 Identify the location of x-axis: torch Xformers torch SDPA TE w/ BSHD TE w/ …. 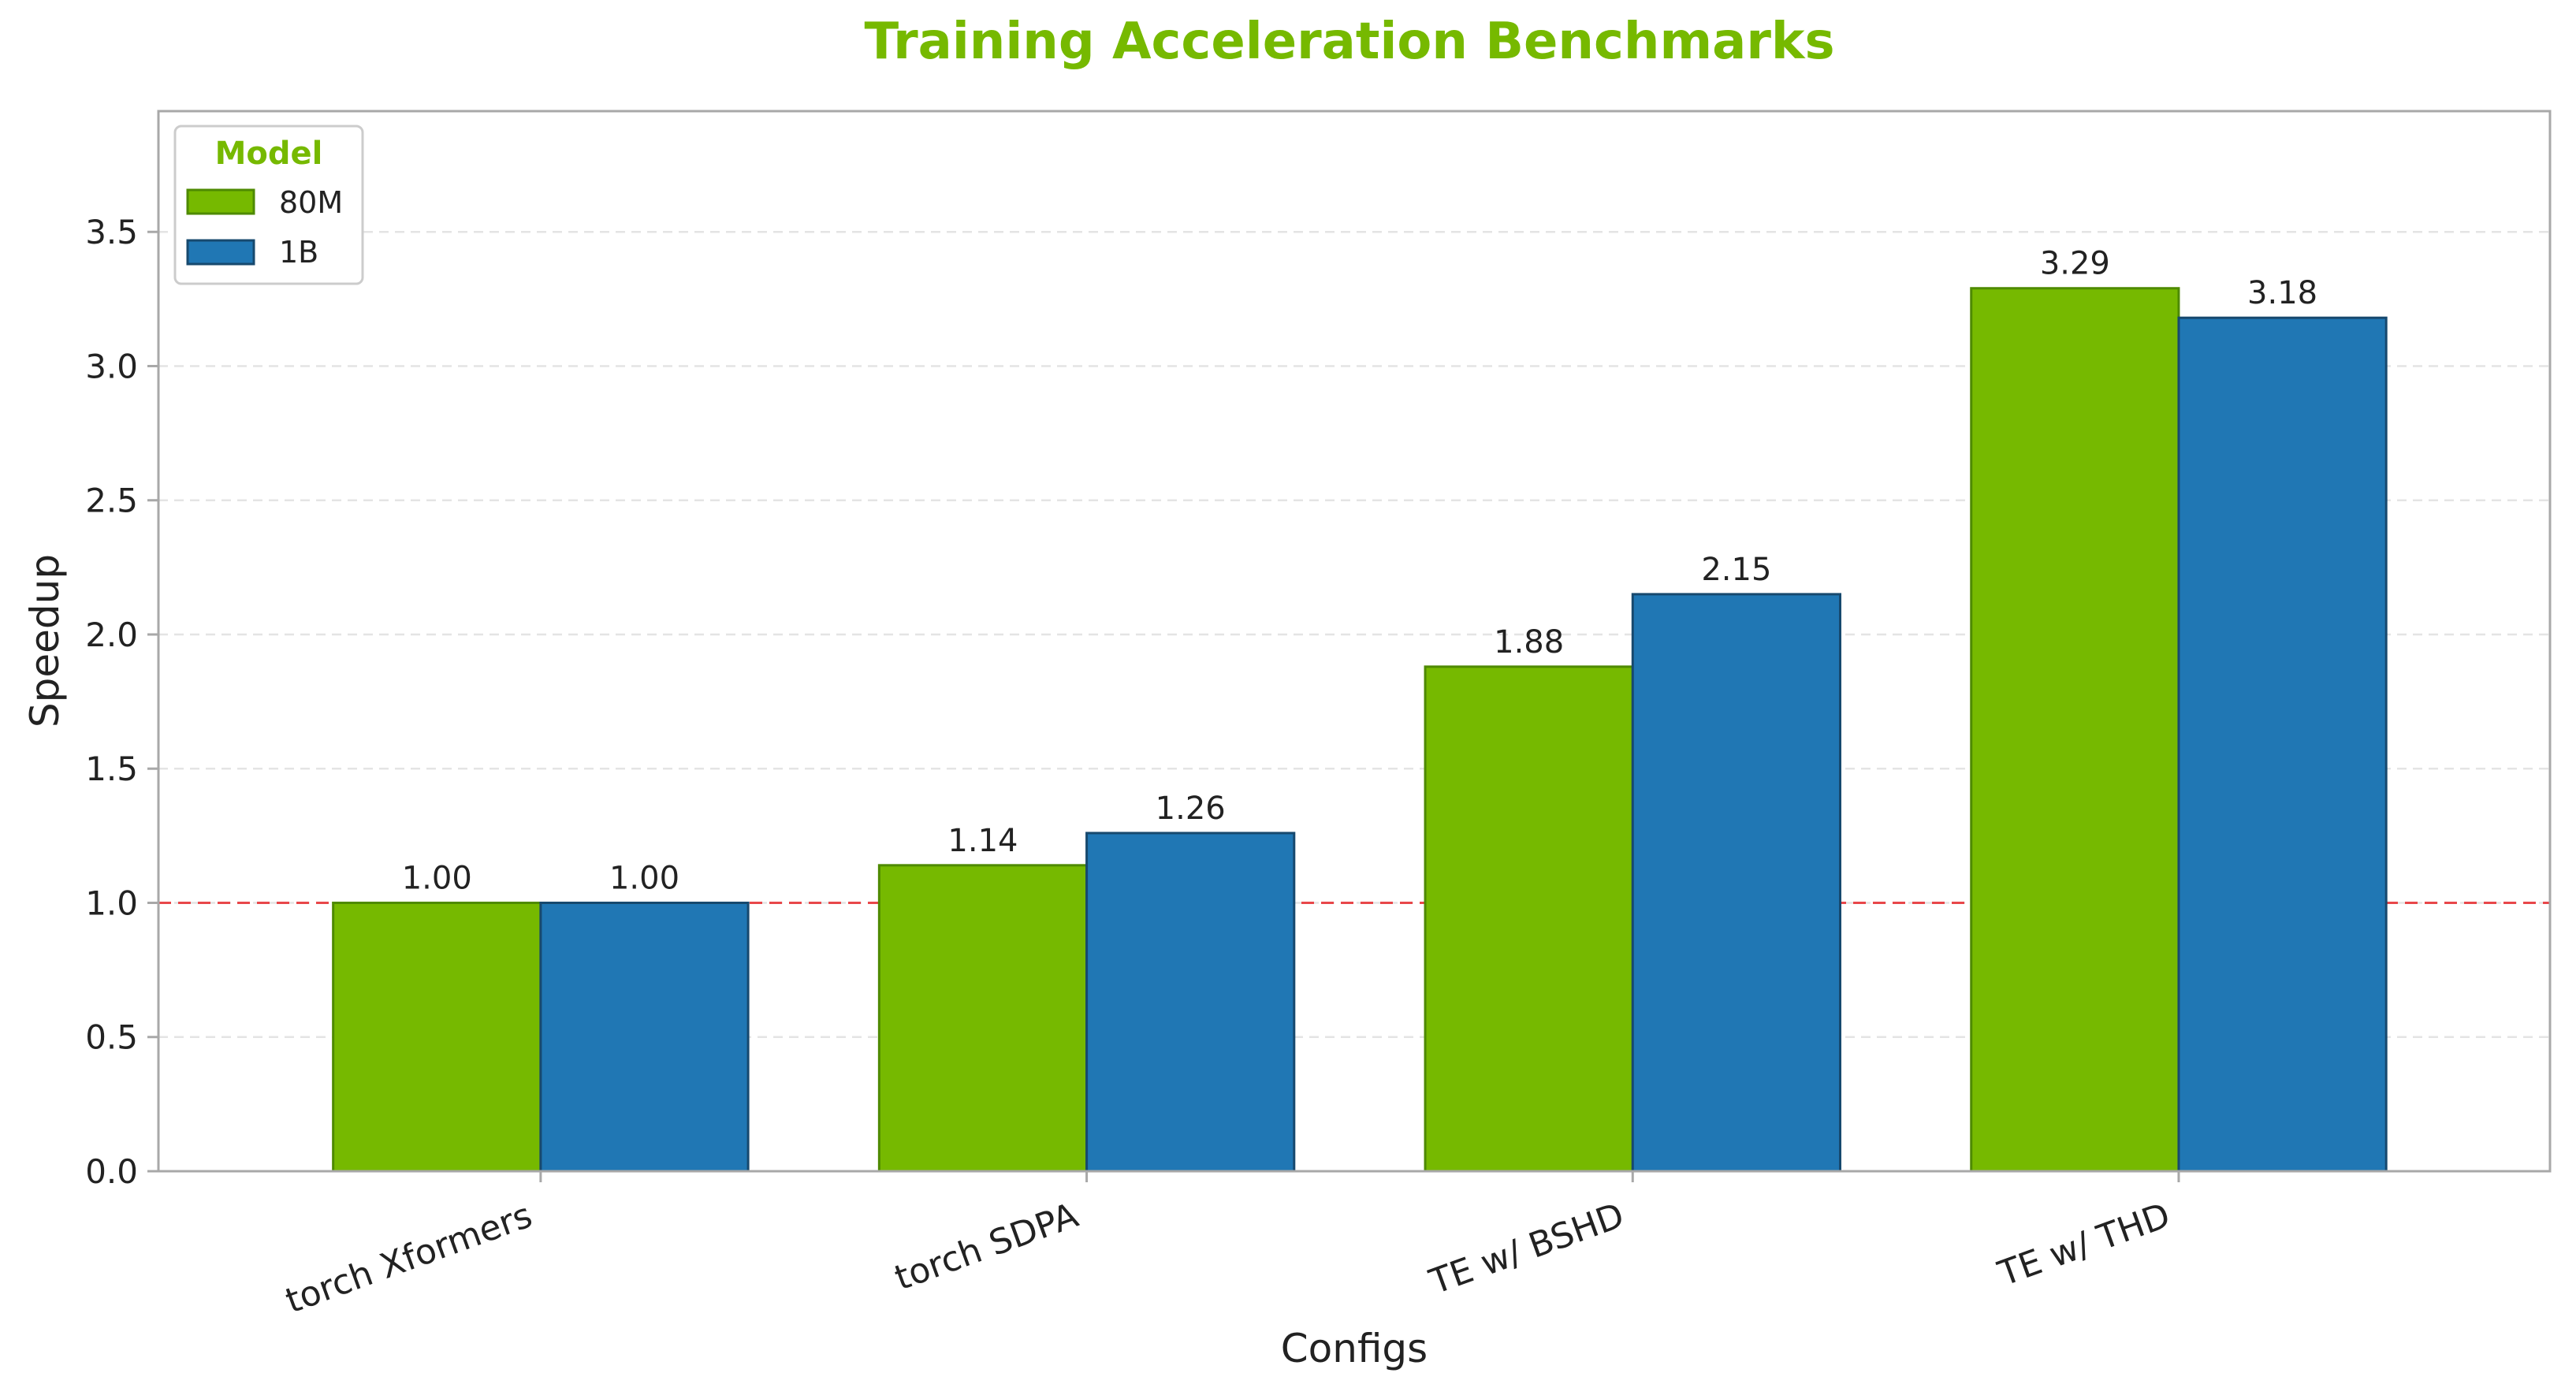
(1230, 1246).